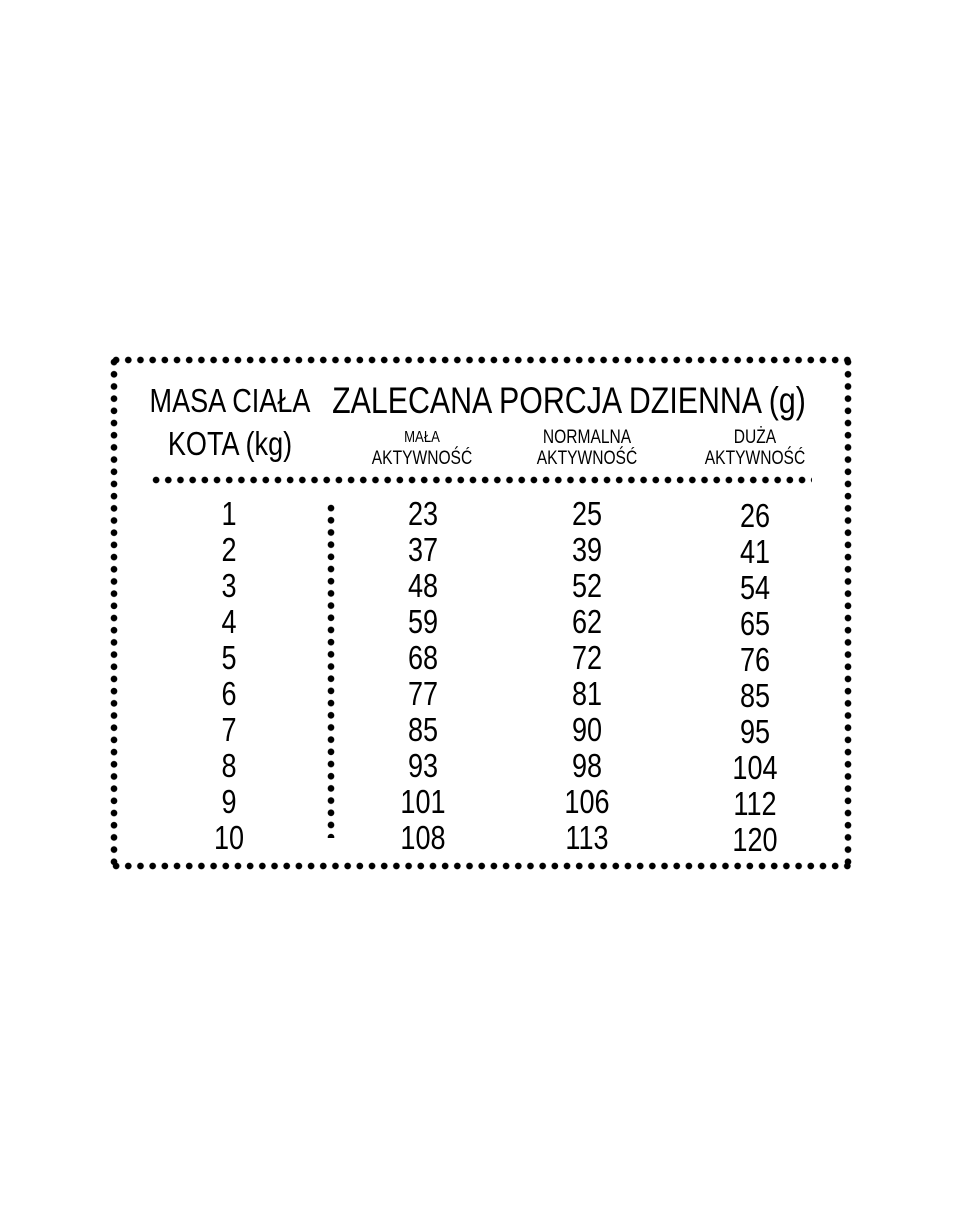 The image size is (960, 1214). I want to click on border-top, so click(481, 360).